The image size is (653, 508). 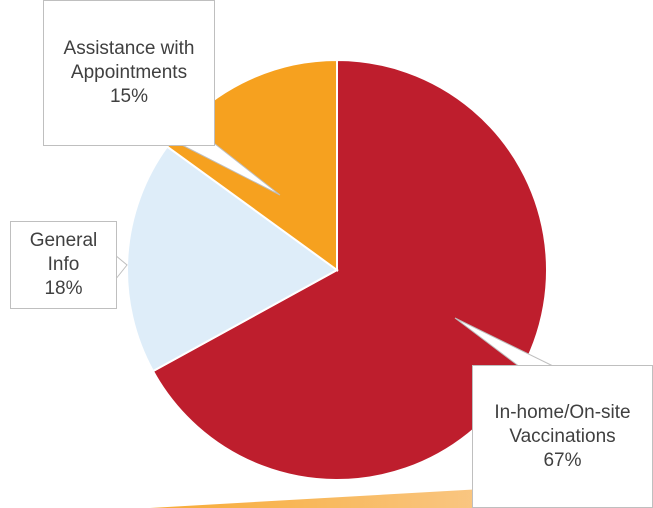 I want to click on decorative-strip, so click(x=325, y=498).